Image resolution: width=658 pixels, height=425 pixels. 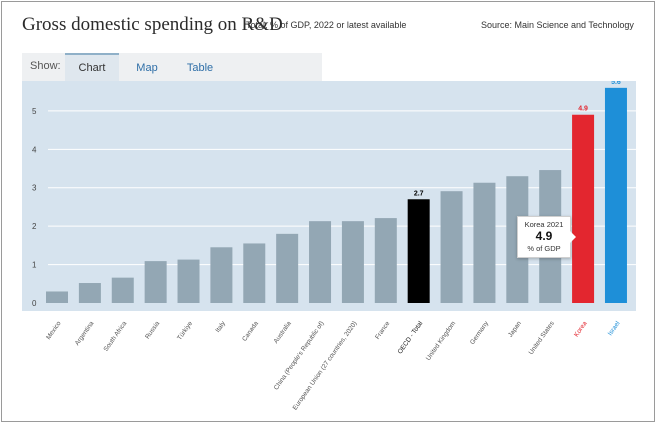 I want to click on tooltip-value: 4.9, so click(x=544, y=236).